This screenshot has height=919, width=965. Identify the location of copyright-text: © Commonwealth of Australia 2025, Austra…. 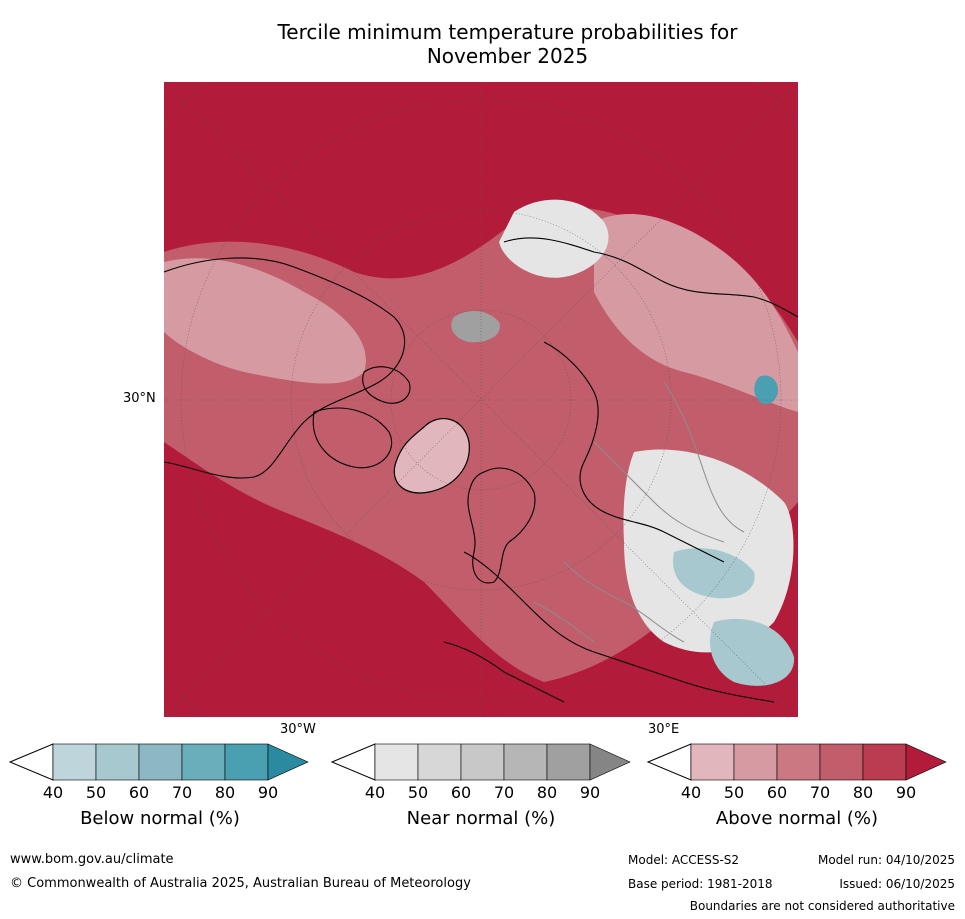
(240, 883).